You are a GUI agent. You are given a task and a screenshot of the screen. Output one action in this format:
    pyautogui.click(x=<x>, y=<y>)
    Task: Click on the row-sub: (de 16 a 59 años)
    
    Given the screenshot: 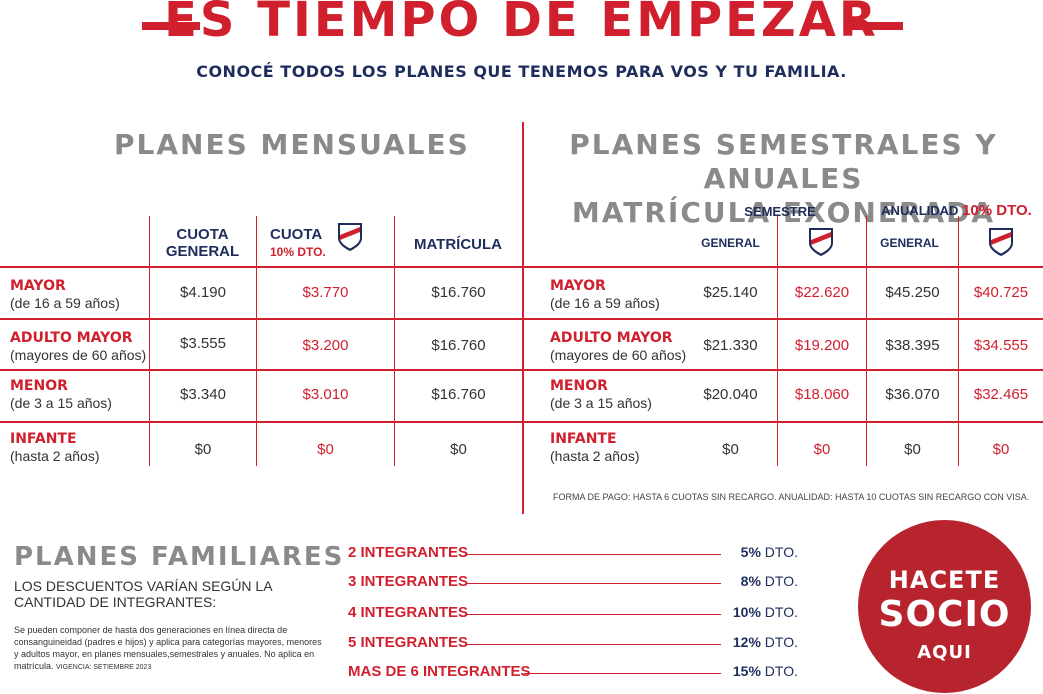 What is the action you would take?
    pyautogui.click(x=605, y=303)
    